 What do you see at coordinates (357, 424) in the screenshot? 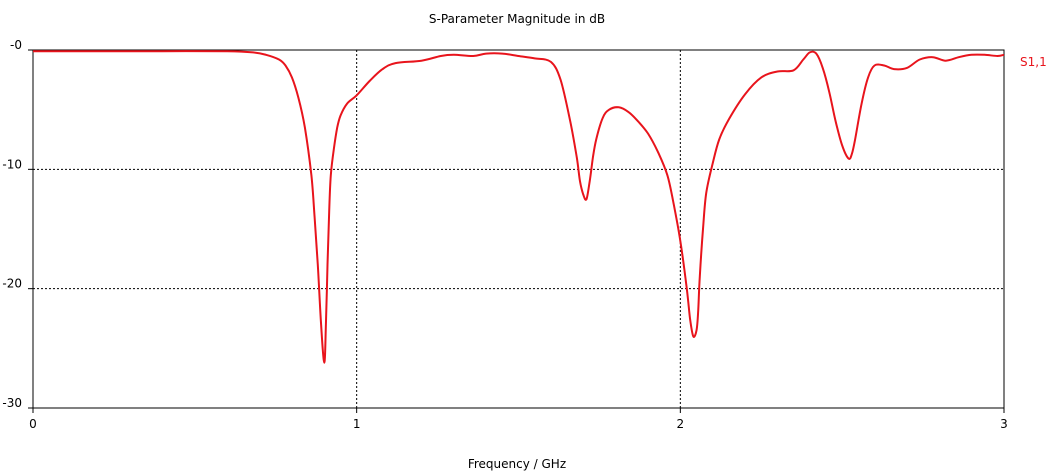
I see `x-tick-label: 1` at bounding box center [357, 424].